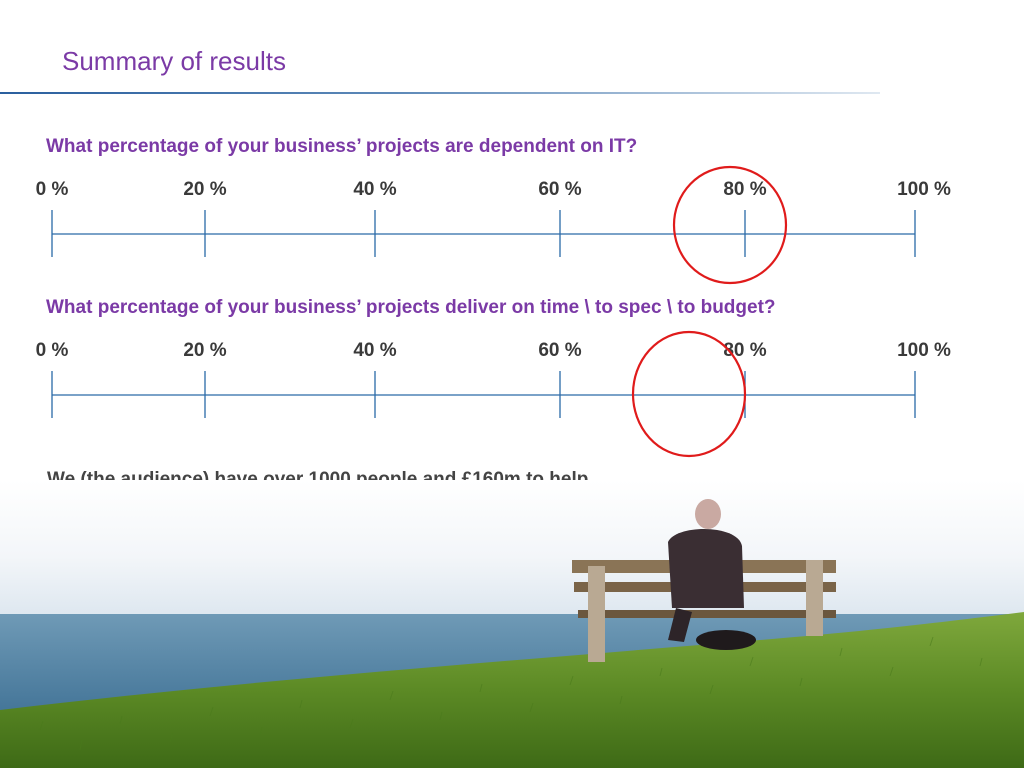 Image resolution: width=1024 pixels, height=768 pixels. I want to click on grass-texture, so click(511, 693).